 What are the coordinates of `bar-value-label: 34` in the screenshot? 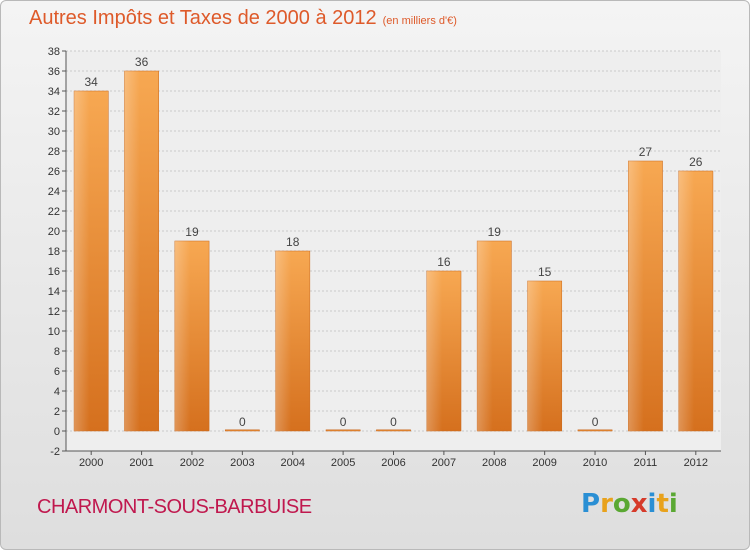 It's located at (92, 82).